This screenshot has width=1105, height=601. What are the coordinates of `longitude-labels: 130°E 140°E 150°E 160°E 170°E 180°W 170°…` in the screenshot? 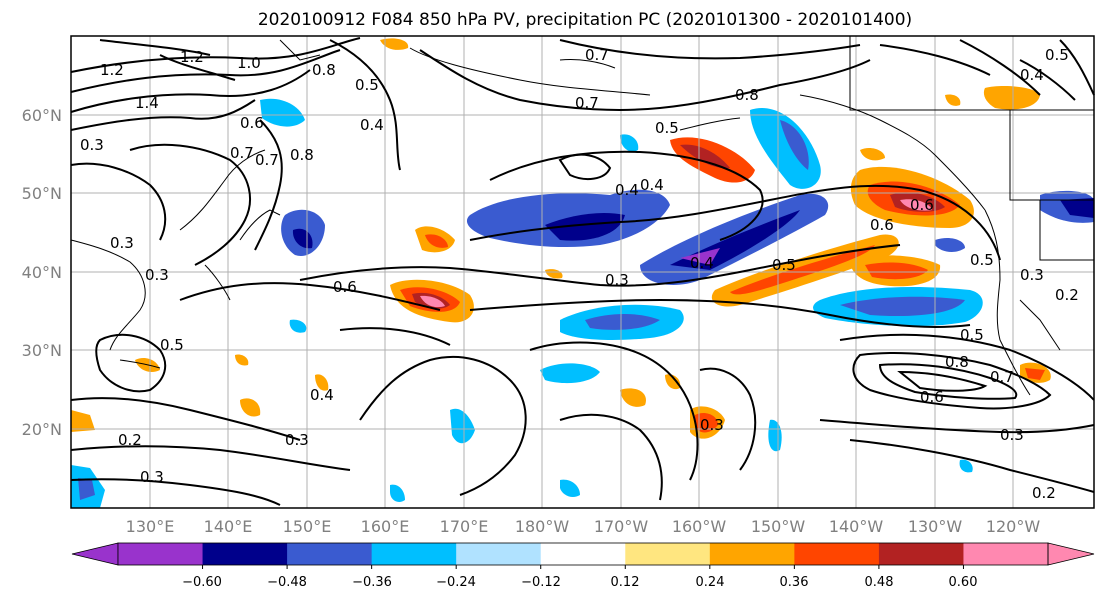 It's located at (583, 526).